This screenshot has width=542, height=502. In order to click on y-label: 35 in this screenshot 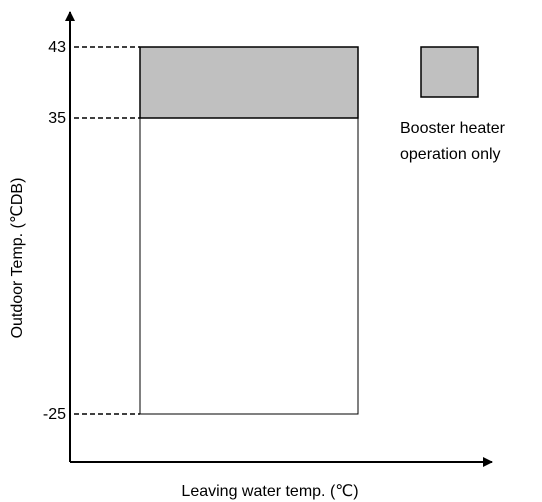, I will do `click(57, 118)`.